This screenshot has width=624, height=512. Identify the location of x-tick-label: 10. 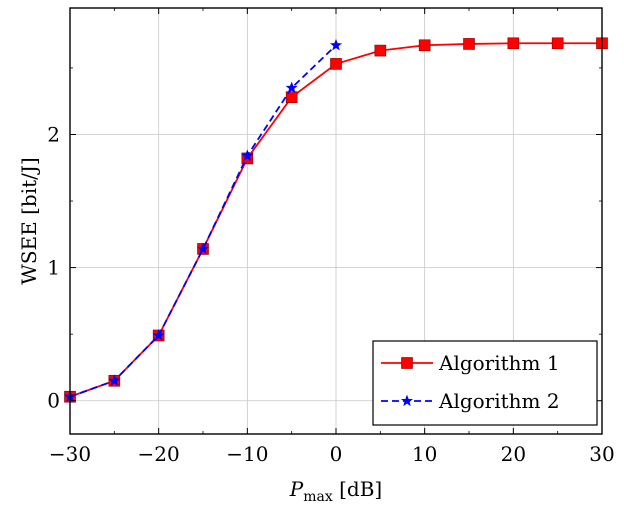
(424, 454).